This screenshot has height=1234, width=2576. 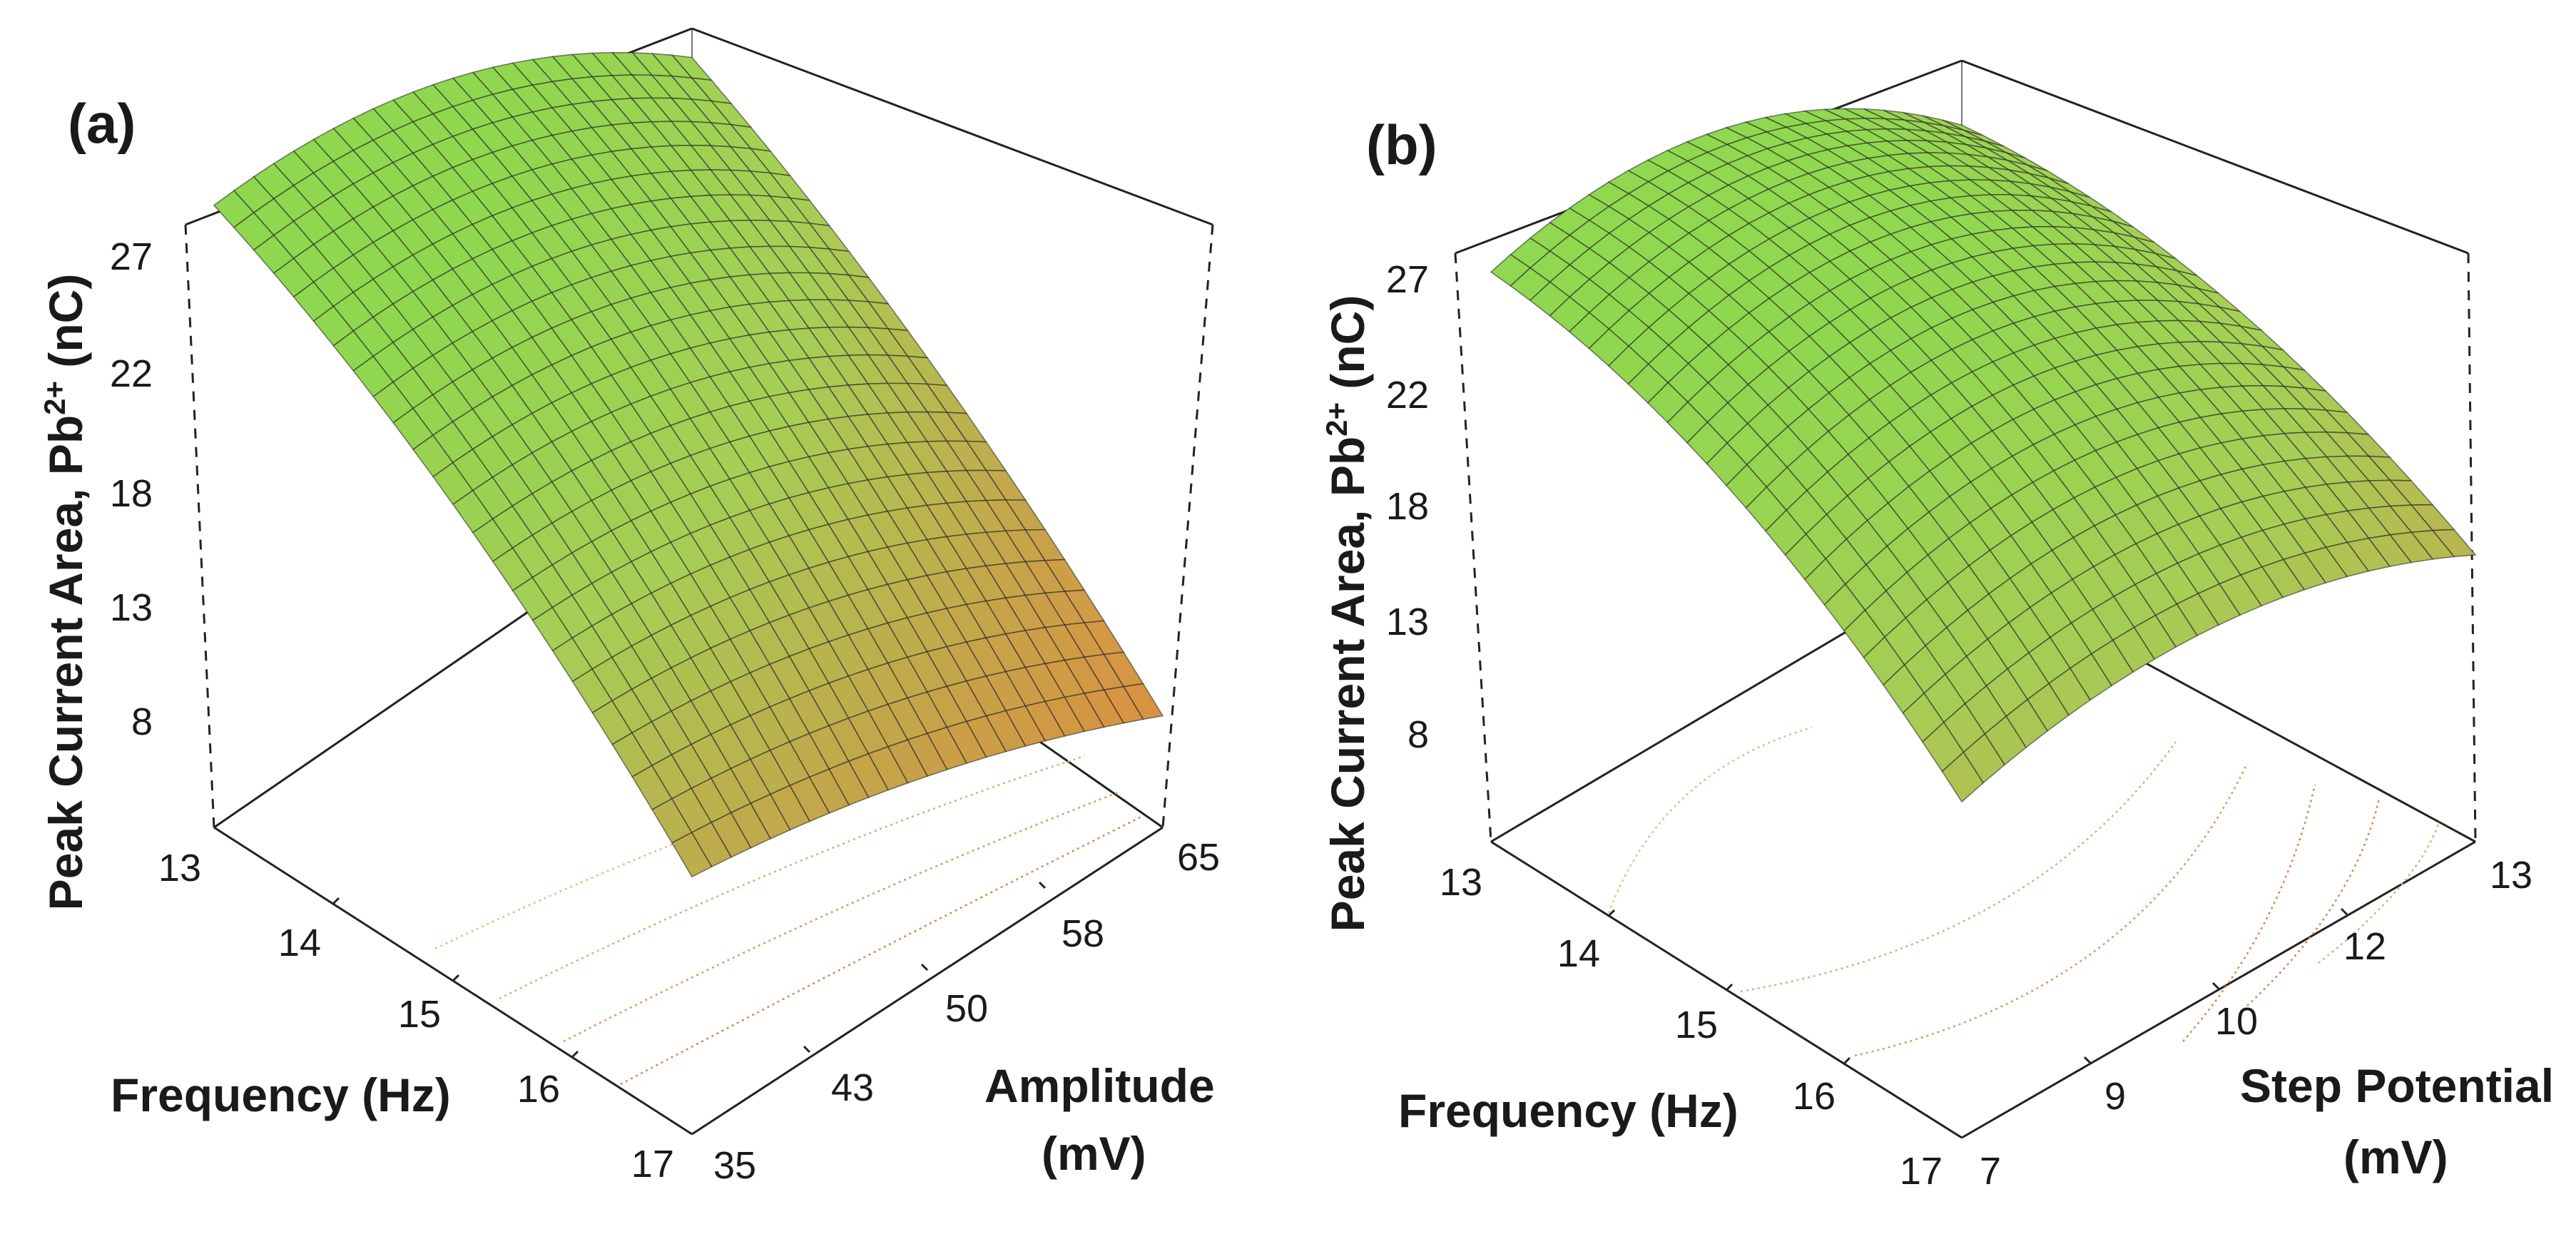 What do you see at coordinates (1921, 1172) in the screenshot?
I see `panel-b-x-tick-17: 17` at bounding box center [1921, 1172].